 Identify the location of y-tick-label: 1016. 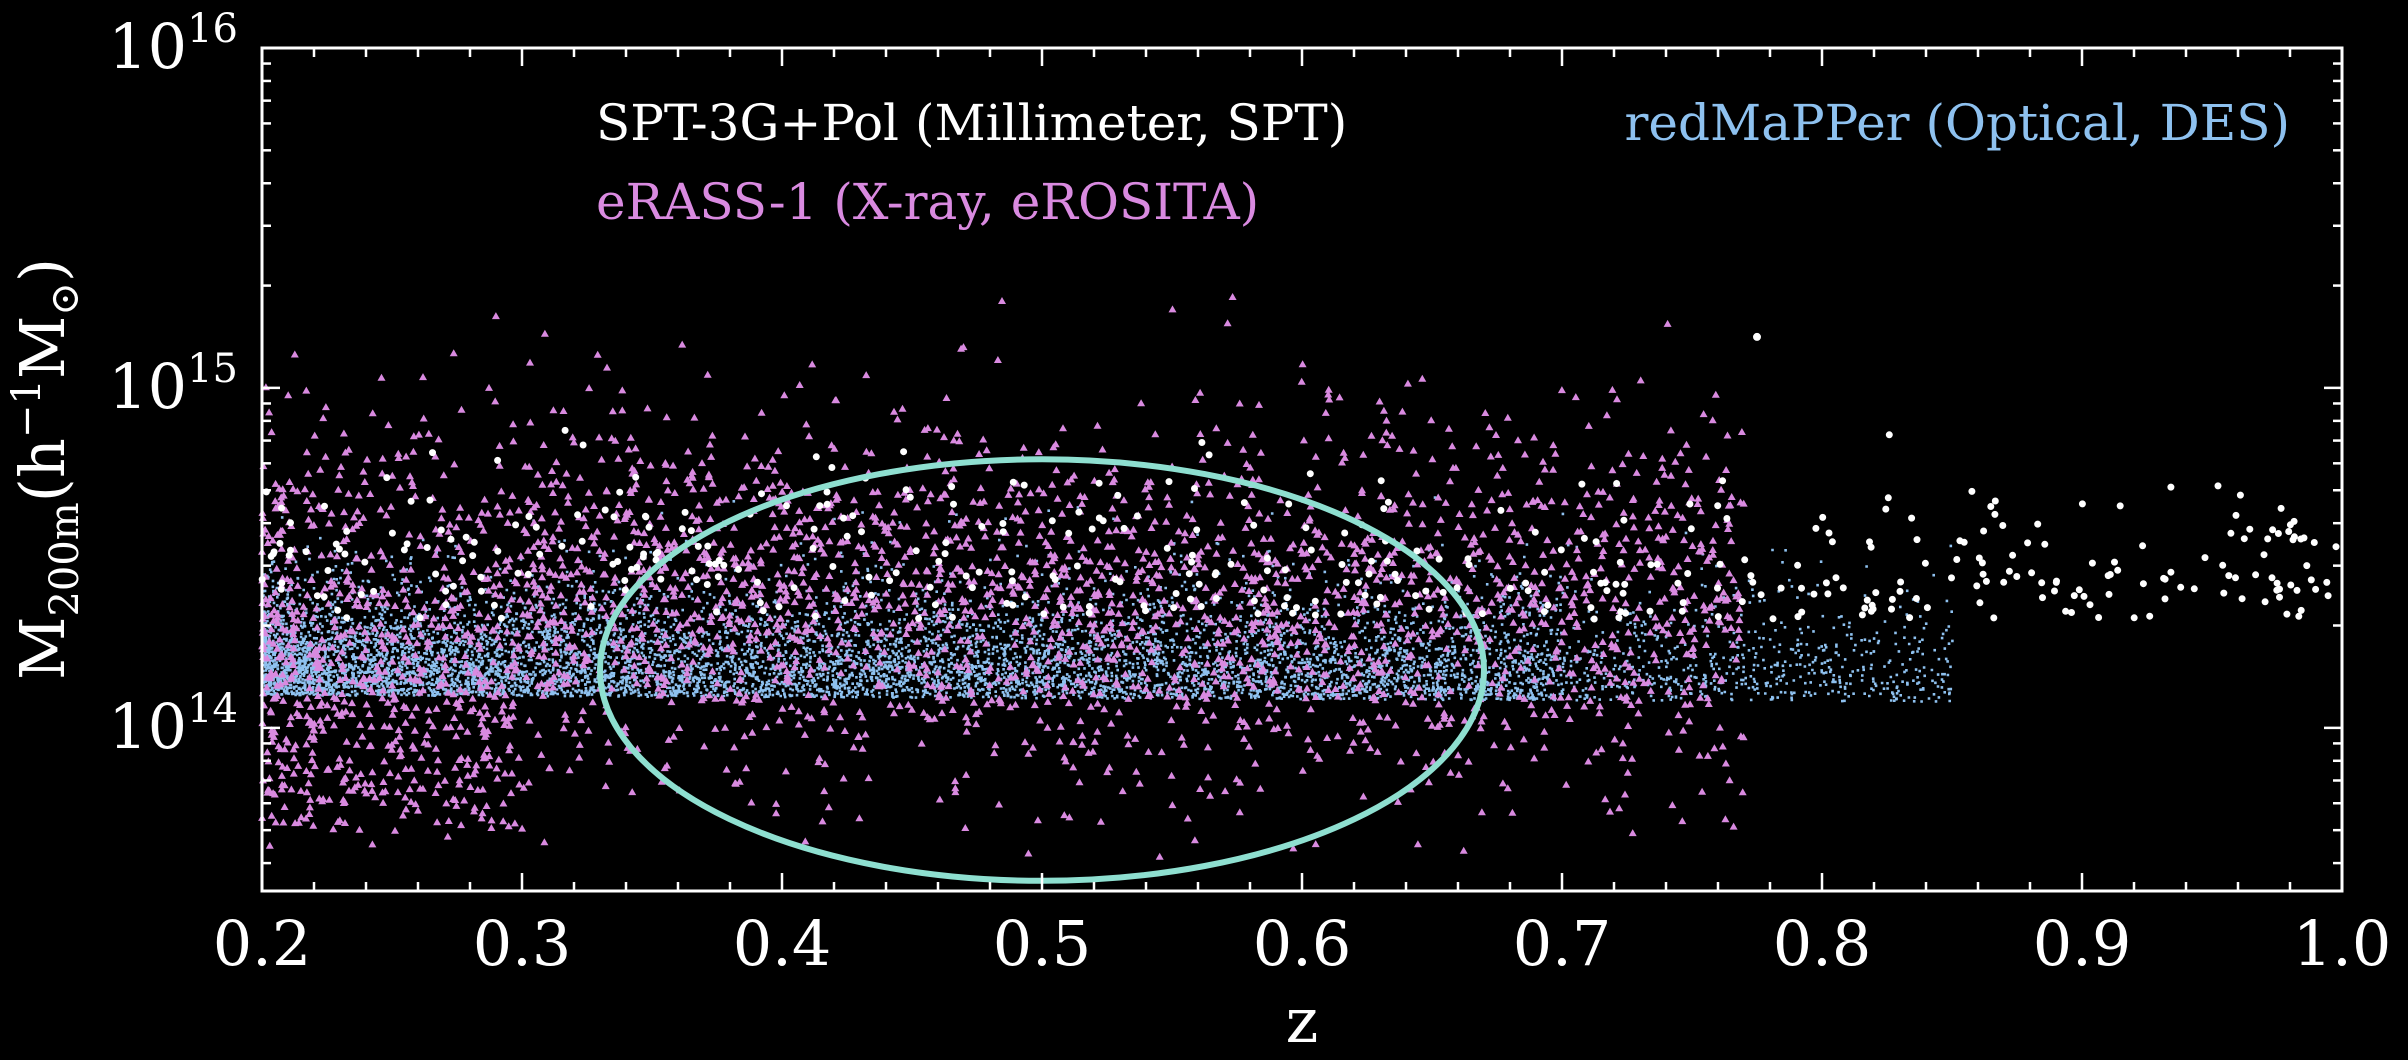
(173, 44).